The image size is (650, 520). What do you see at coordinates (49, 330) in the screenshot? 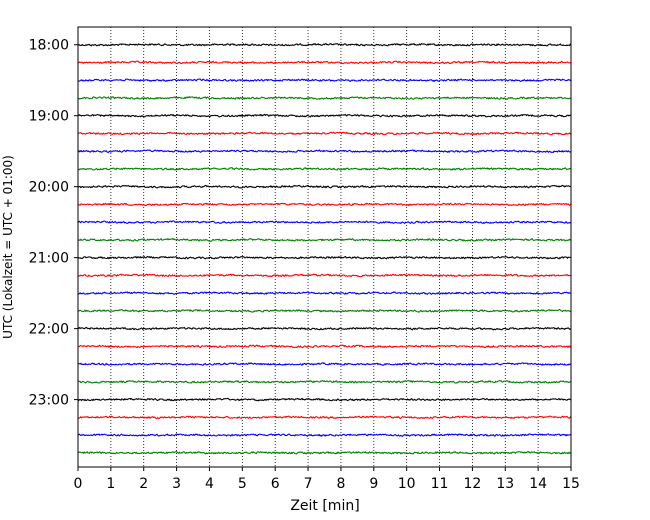
I see `y-tick-label: 22:00` at bounding box center [49, 330].